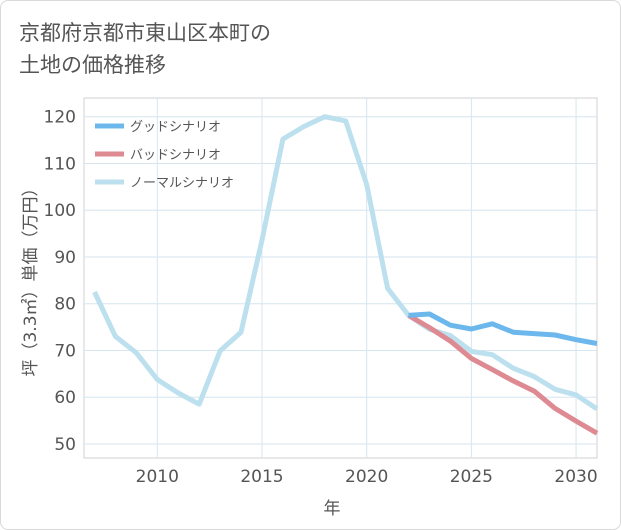 The image size is (621, 530). What do you see at coordinates (182, 183) in the screenshot?
I see `legend-label: ノーマルシナリオ` at bounding box center [182, 183].